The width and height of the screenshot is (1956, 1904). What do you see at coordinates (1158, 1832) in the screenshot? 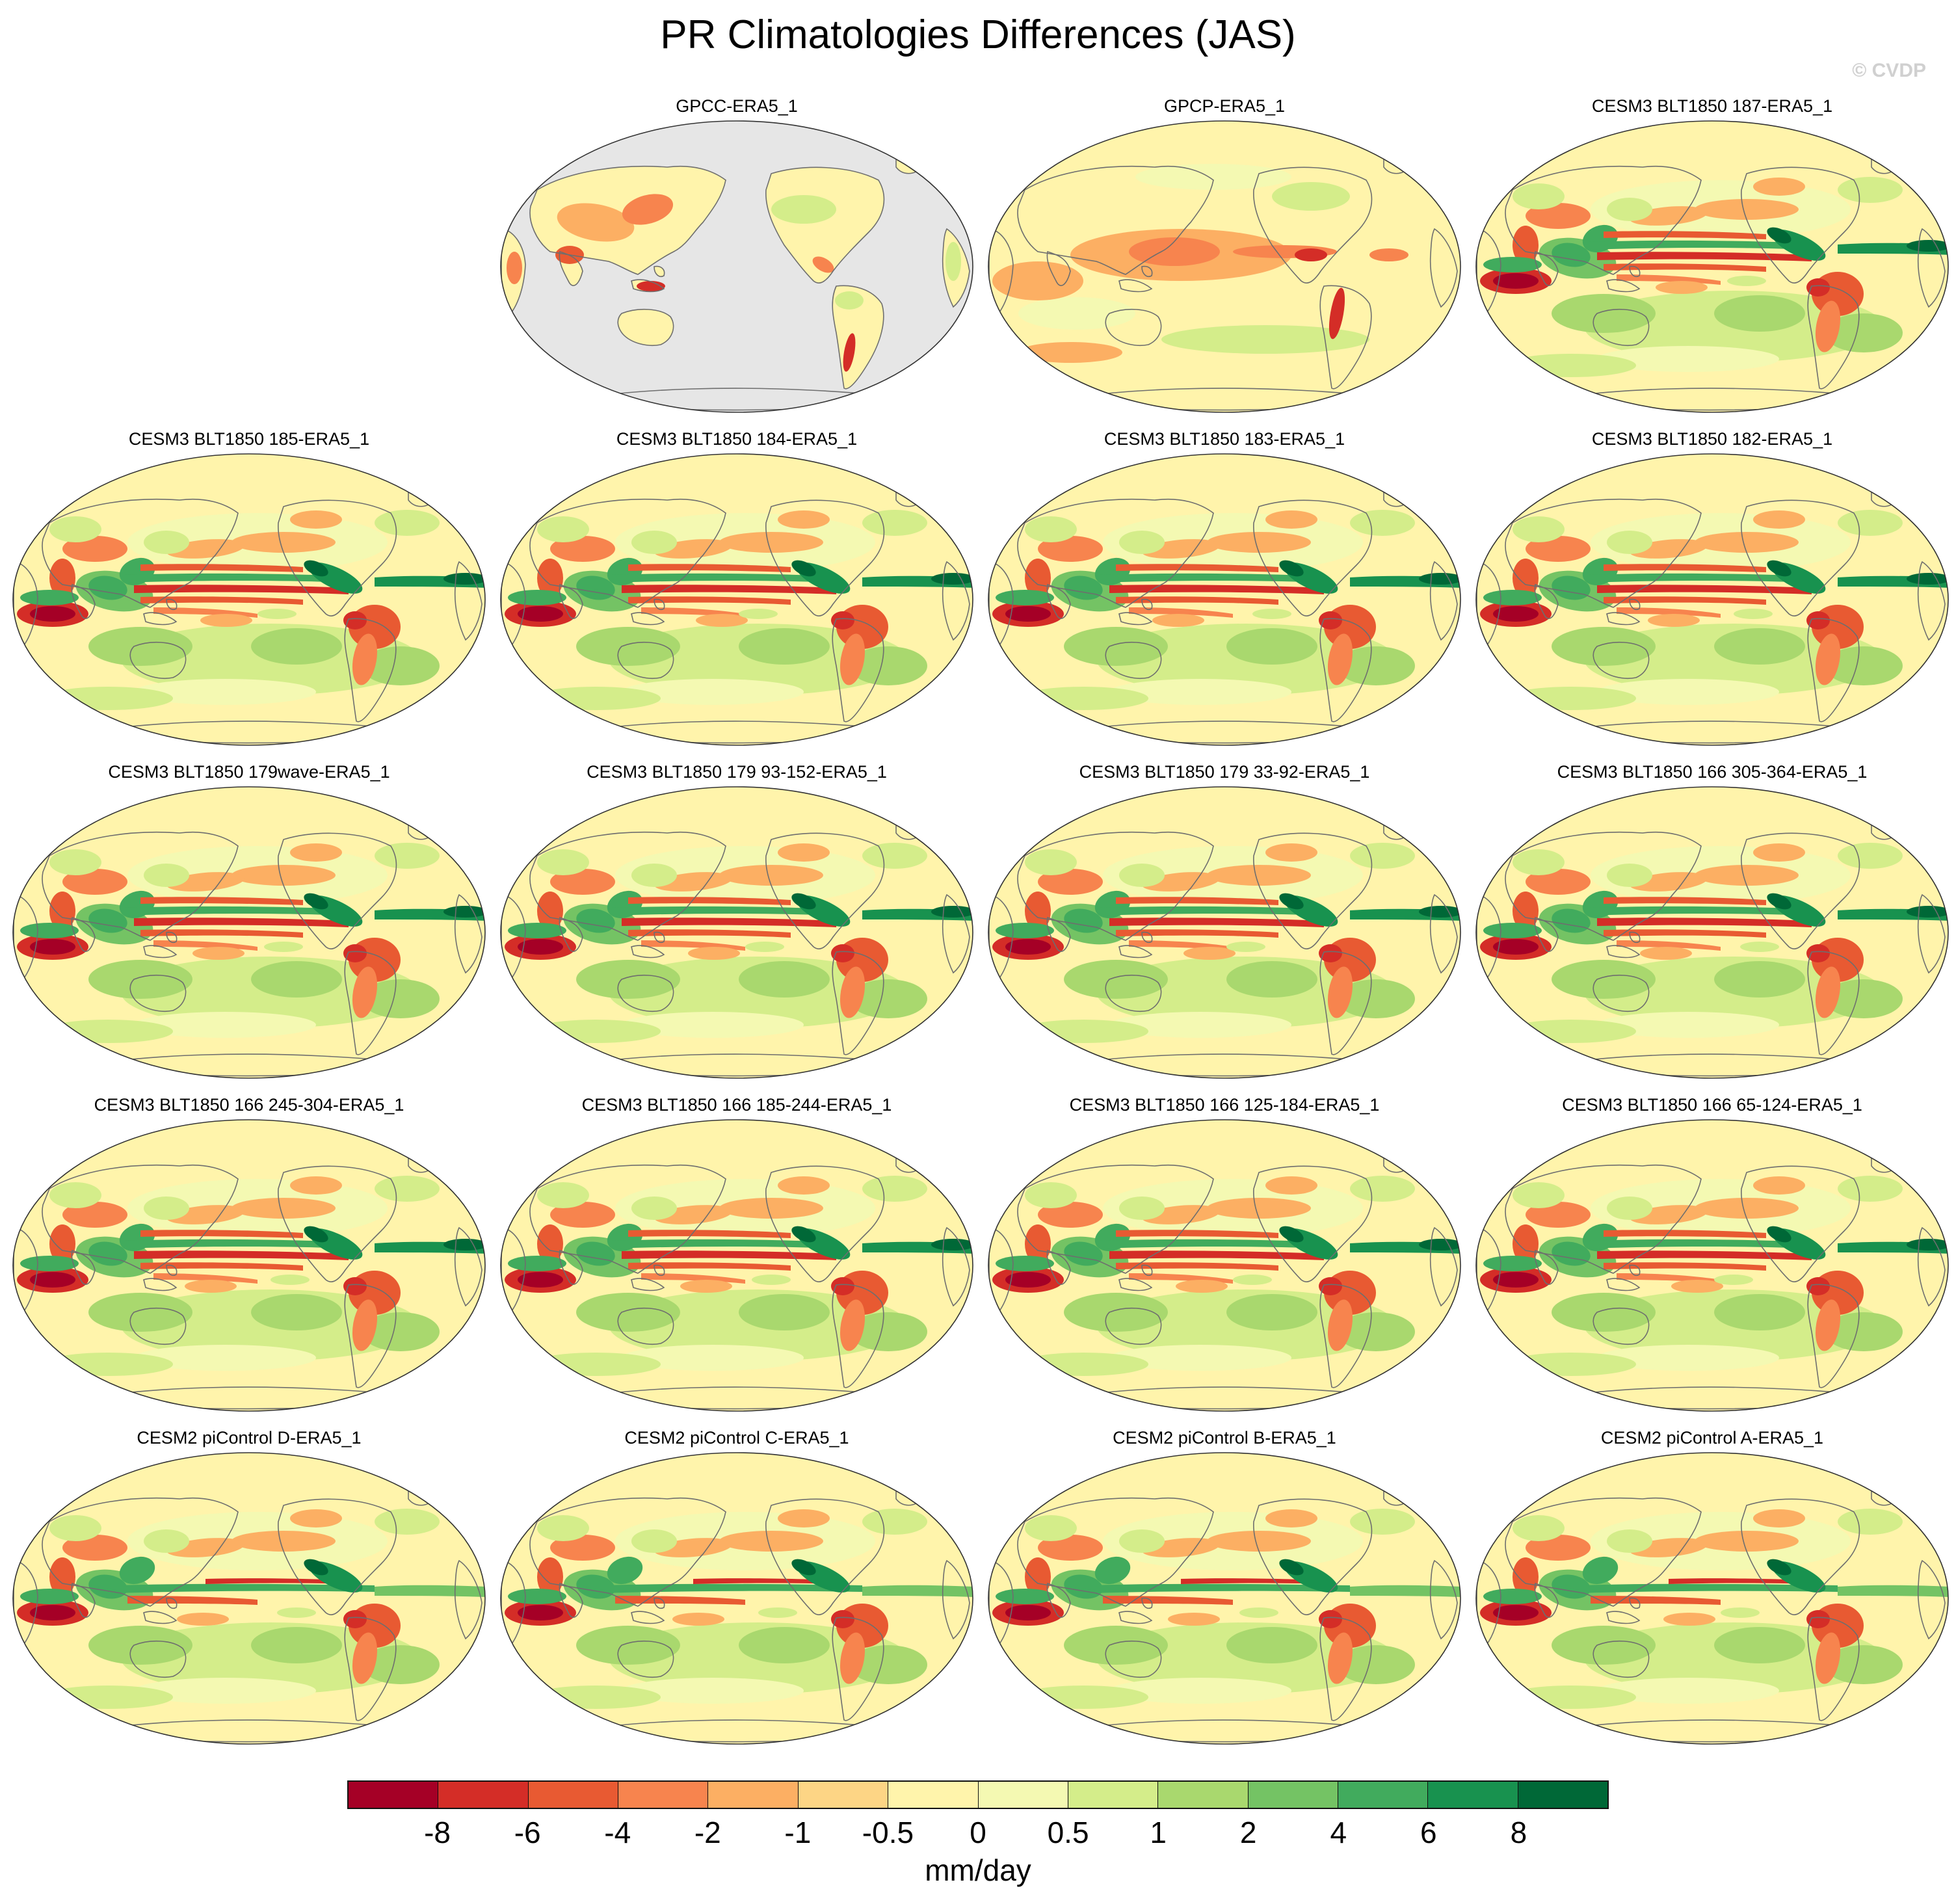
I see `colorbar-tick-label: 1` at bounding box center [1158, 1832].